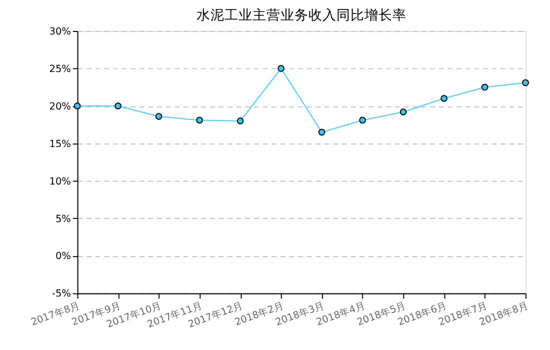 The image size is (550, 350). Describe the element at coordinates (61, 294) in the screenshot. I see `y-tick-label: -5%` at that location.